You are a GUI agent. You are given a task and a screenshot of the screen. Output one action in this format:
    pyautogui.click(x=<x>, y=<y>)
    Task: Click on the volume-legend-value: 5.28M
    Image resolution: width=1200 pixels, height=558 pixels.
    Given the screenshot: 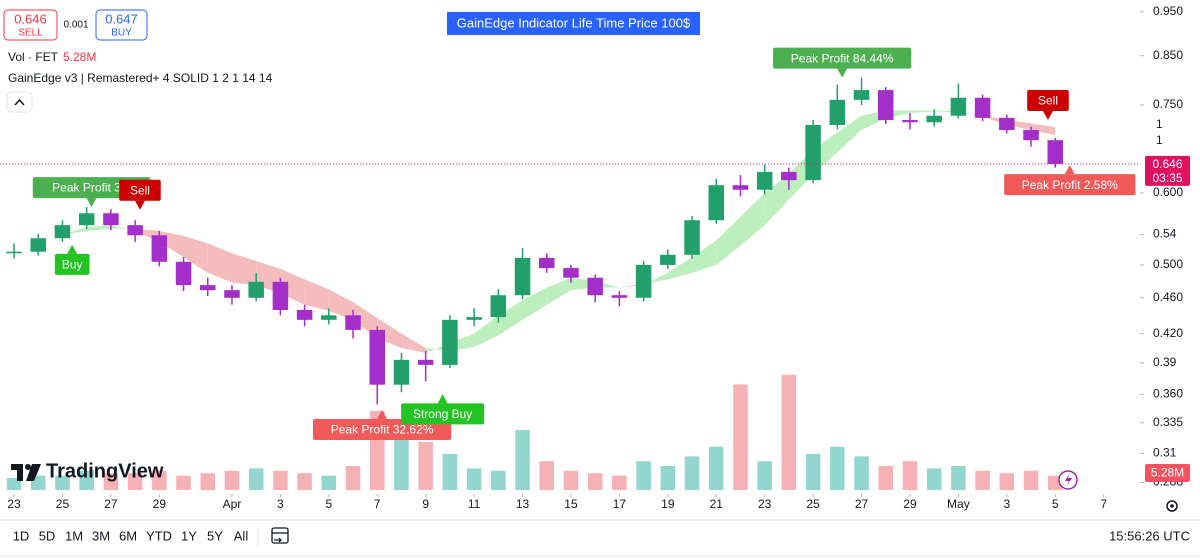 What is the action you would take?
    pyautogui.click(x=79, y=57)
    